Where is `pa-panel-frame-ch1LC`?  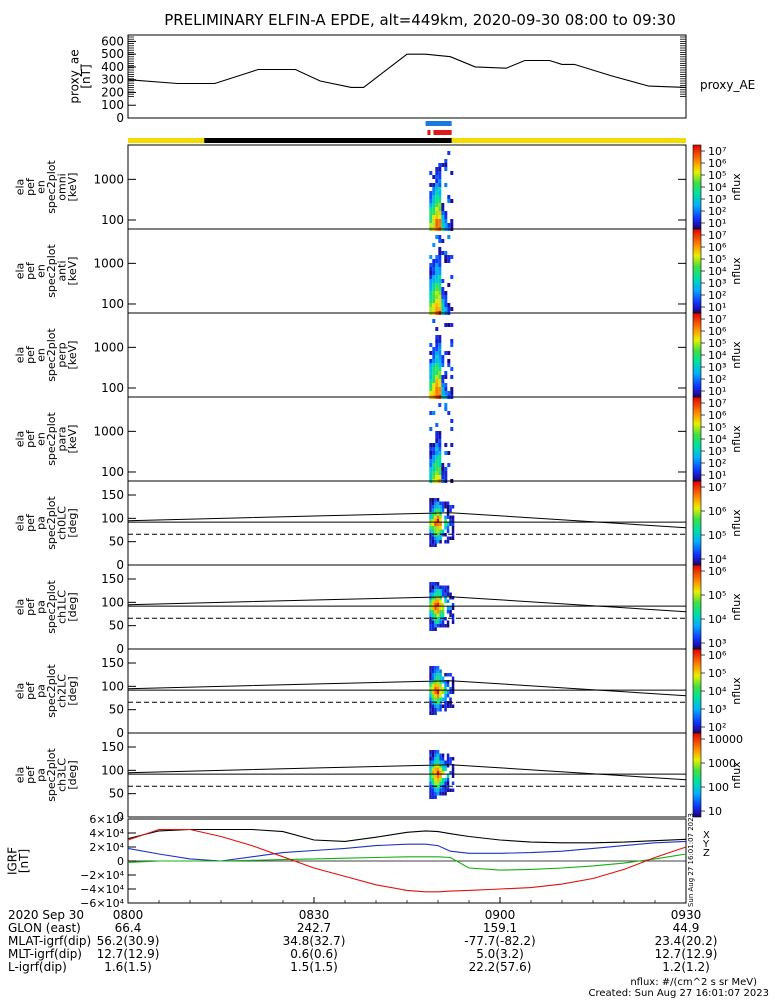
pa-panel-frame-ch1LC is located at coordinates (407, 607).